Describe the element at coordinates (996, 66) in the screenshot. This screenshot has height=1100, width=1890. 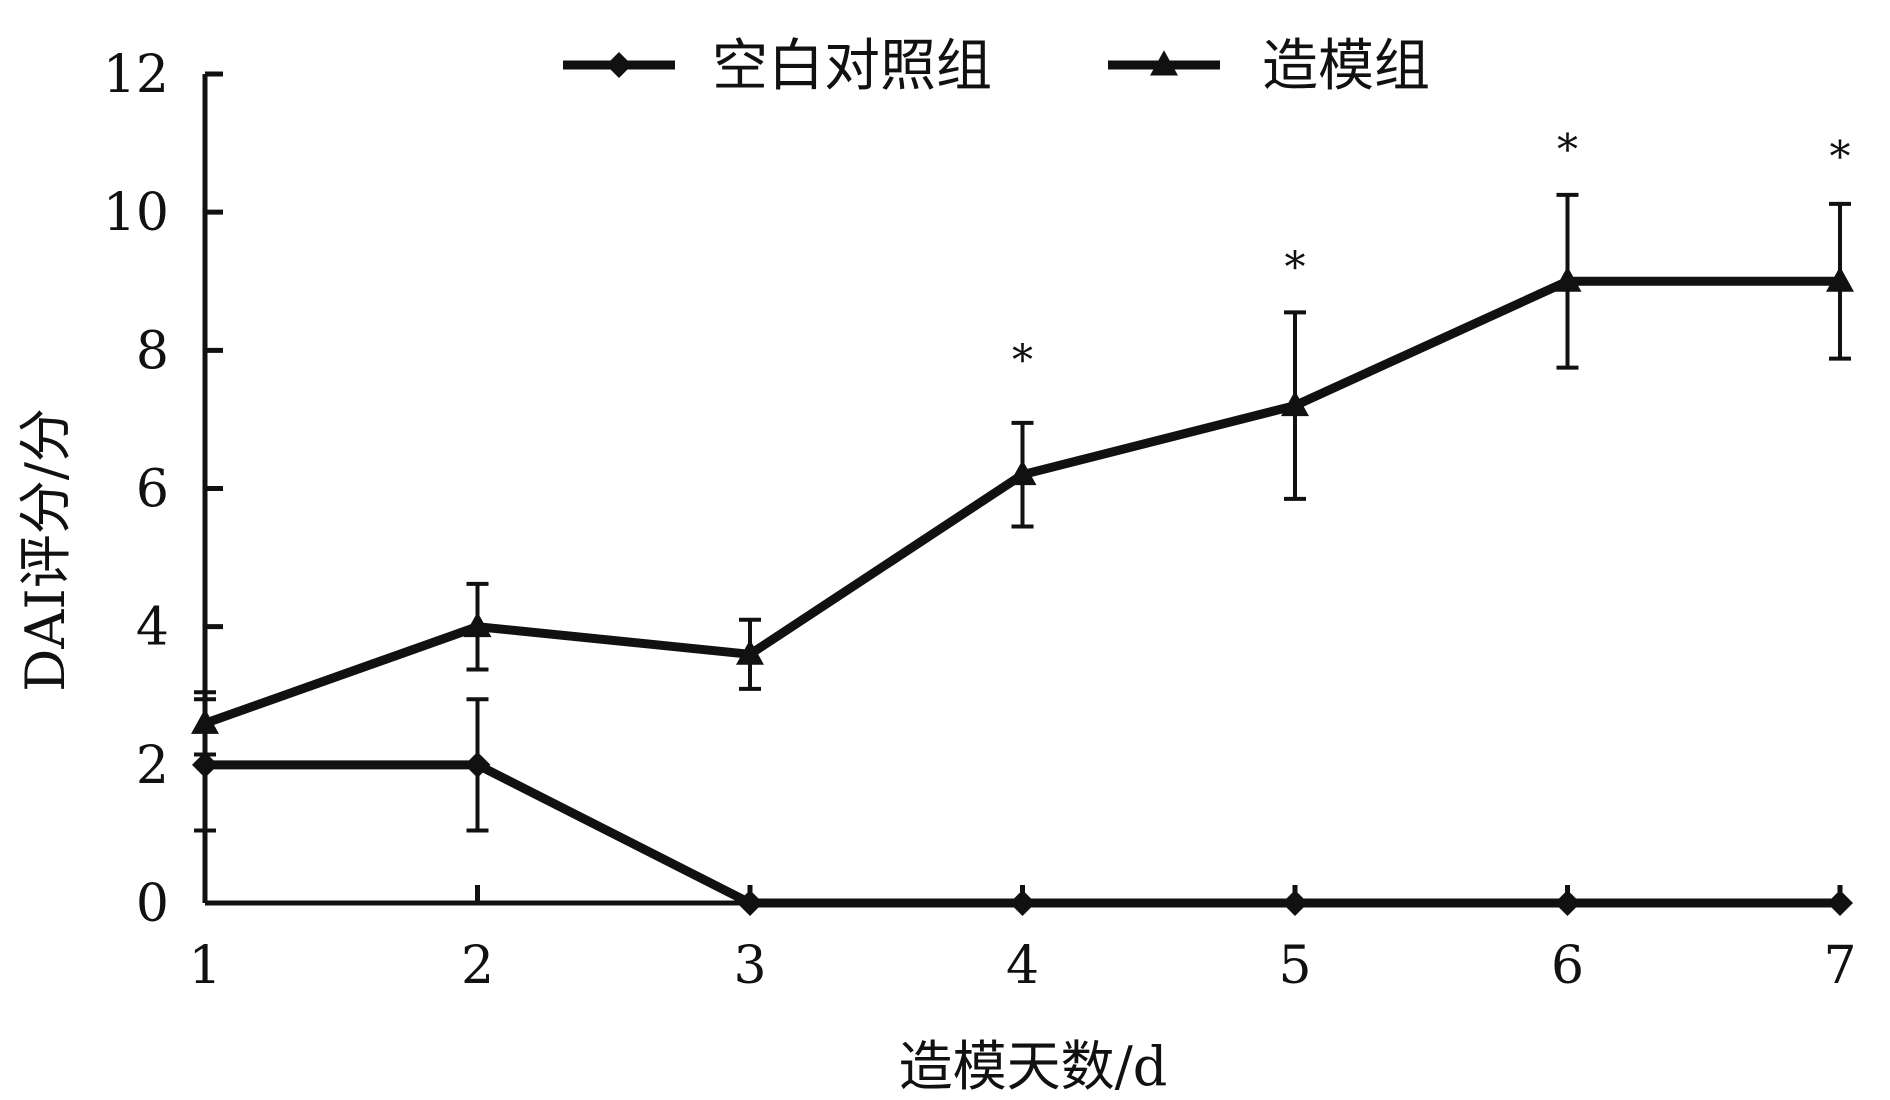
I see `legend: 空白对照组 造模组` at that location.